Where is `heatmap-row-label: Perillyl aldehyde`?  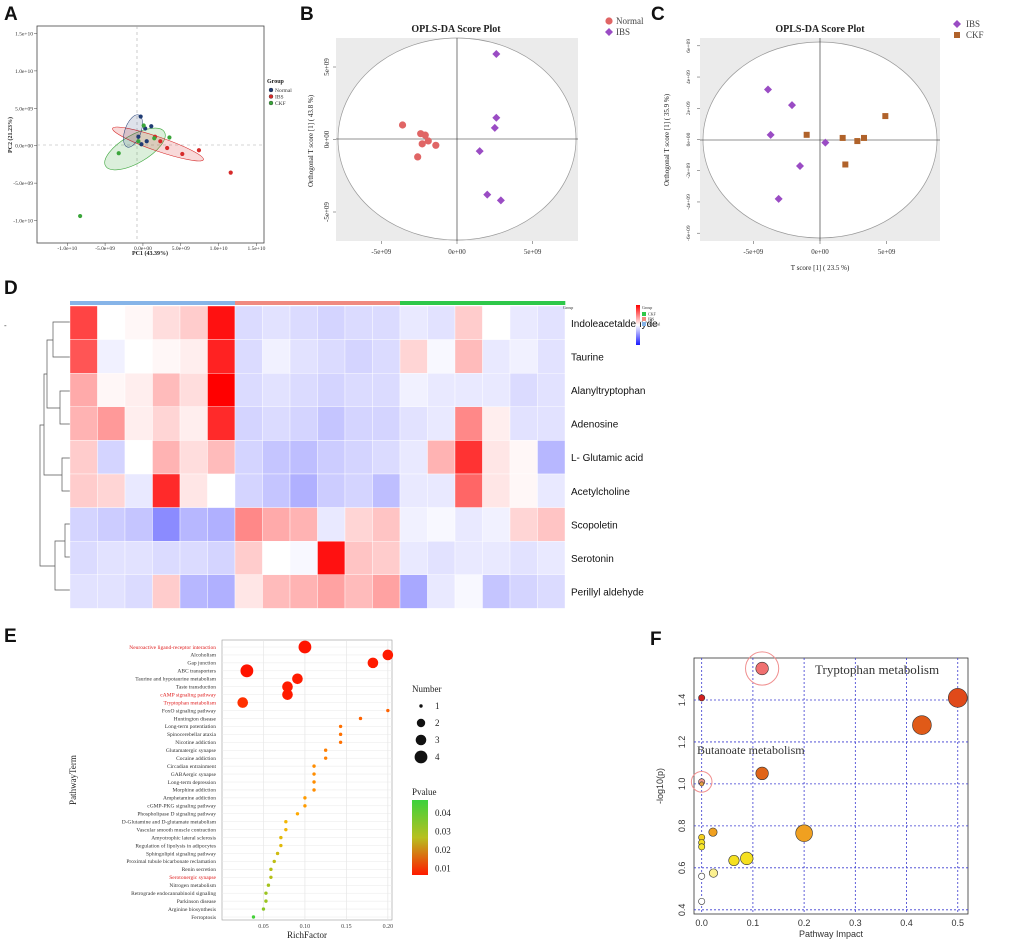
heatmap-row-label: Perillyl aldehyde is located at coordinates (607, 593).